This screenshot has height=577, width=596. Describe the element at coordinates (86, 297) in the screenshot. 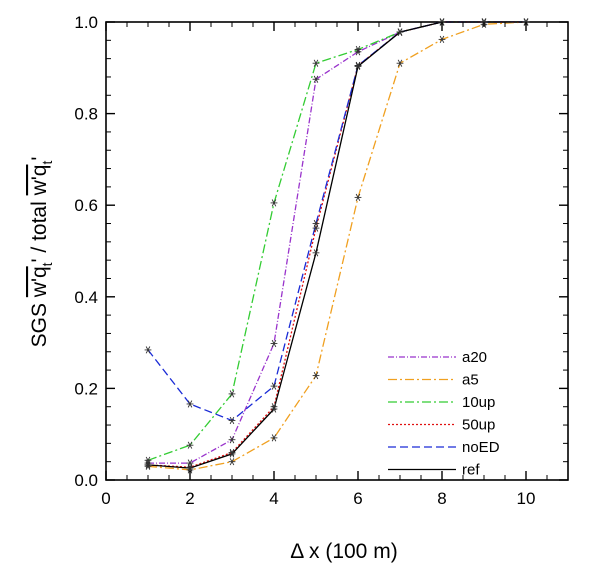

I see `y-tick-label: 0.4` at that location.